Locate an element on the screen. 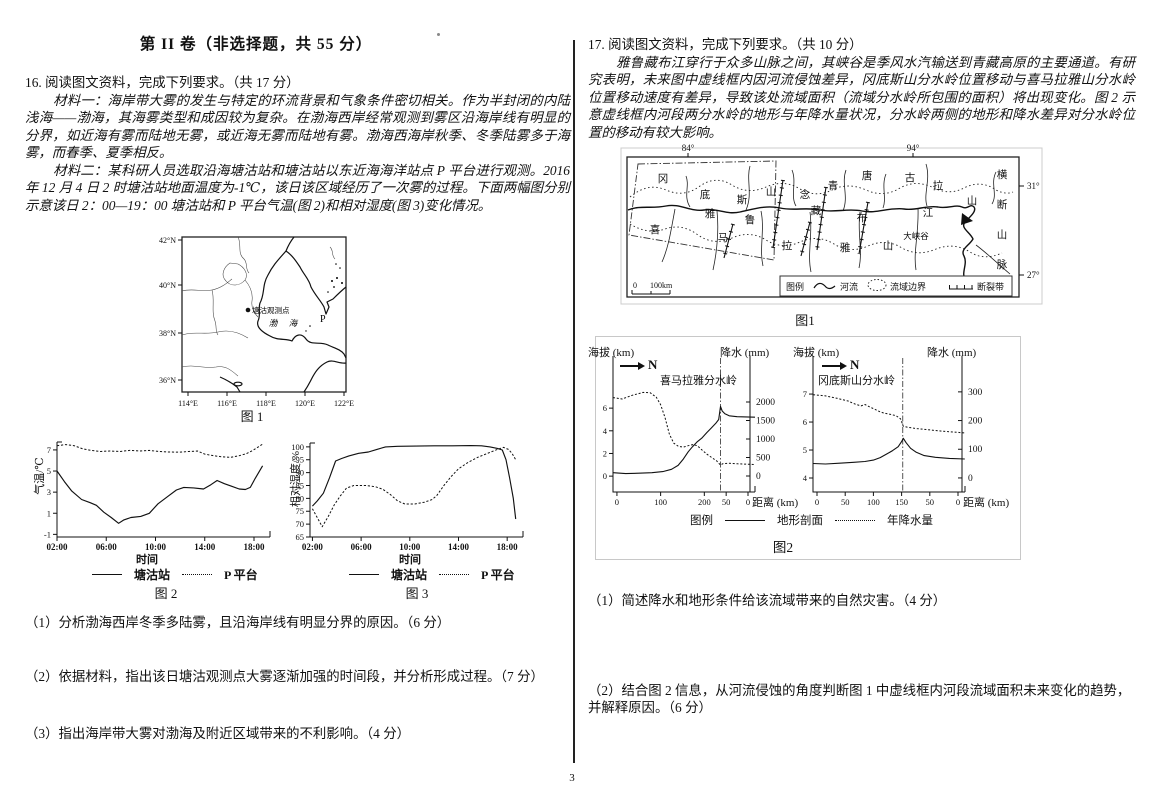 The width and height of the screenshot is (1150, 800). coastlines is located at coordinates (283, 314).